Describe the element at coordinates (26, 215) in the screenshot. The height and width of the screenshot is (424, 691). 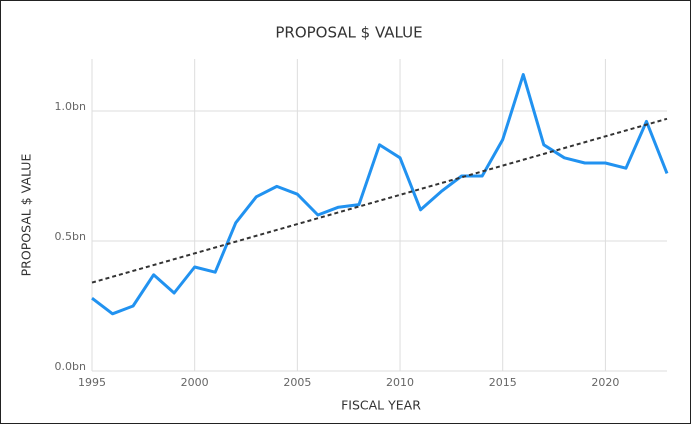
I see `y-axis-title: PROPOSAL $ VALUE` at that location.